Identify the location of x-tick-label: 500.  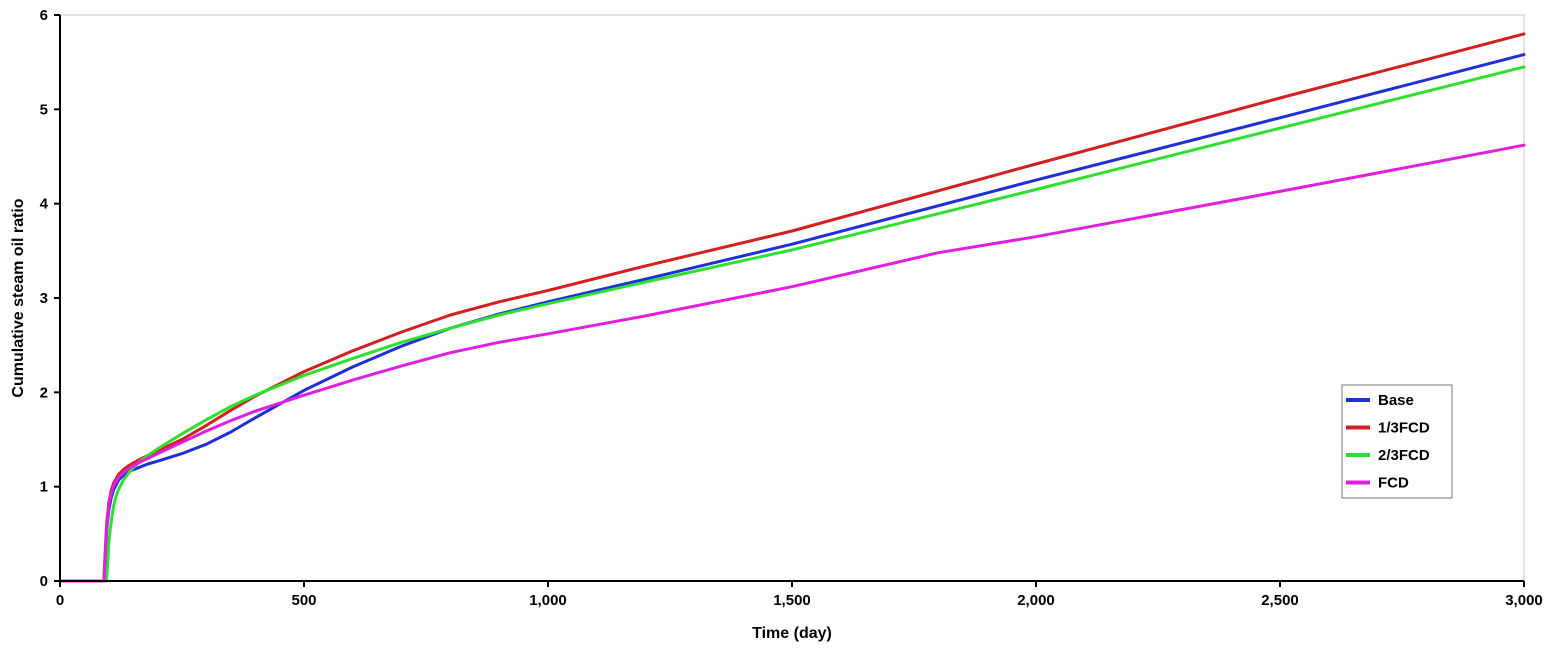
(303, 600).